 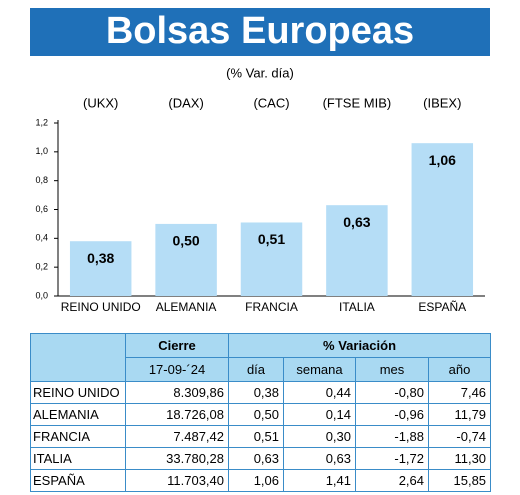 I want to click on y-tick-label: 0,6, so click(x=41, y=209).